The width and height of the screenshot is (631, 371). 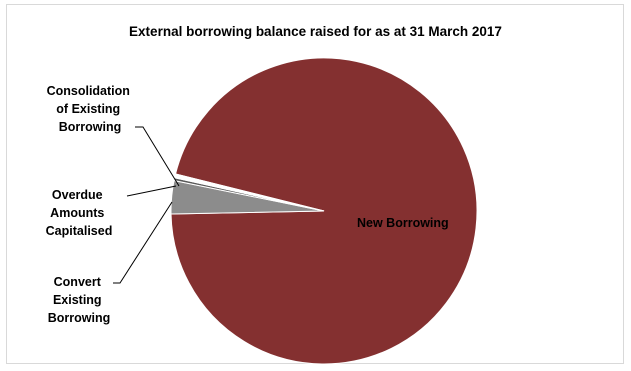 I want to click on label-convert-line-3: Borrowing, so click(x=79, y=318).